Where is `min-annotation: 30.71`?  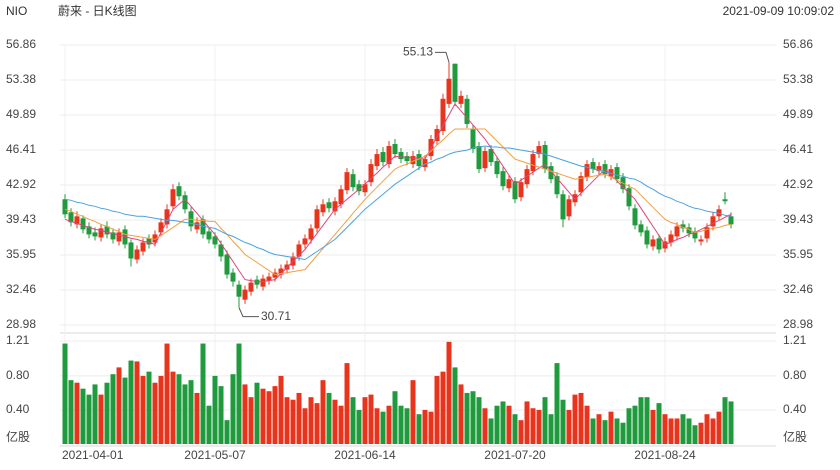 min-annotation: 30.71 is located at coordinates (276, 316).